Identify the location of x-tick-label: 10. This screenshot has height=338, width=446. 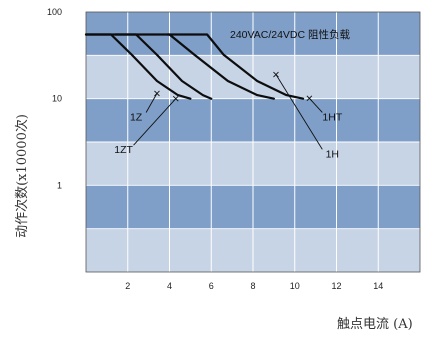
(295, 286).